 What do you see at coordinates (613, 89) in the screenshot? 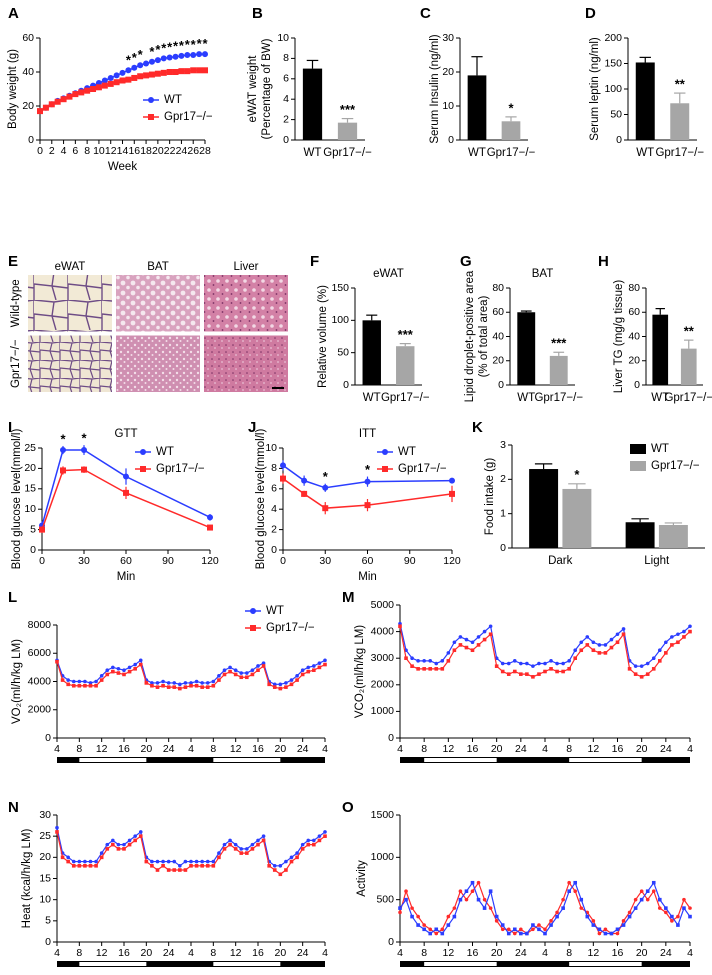
I see `y-tick-label: 100` at bounding box center [613, 89].